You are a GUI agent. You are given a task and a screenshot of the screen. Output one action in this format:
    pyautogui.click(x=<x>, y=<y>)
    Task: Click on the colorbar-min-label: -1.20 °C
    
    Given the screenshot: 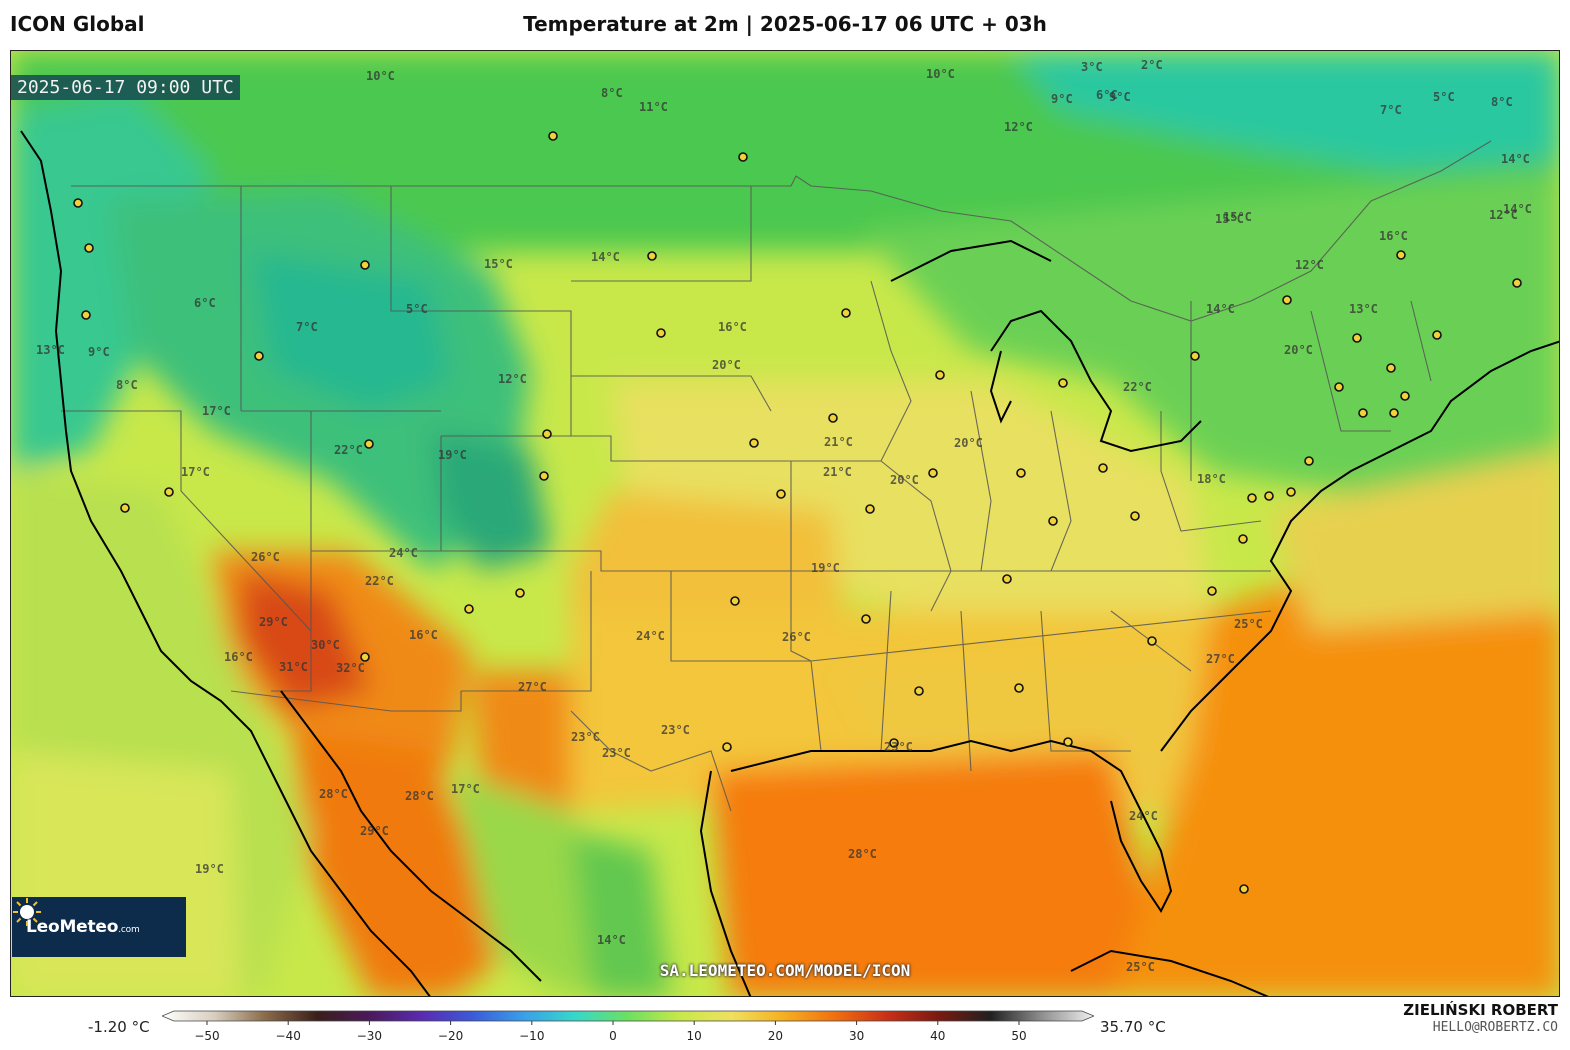 What is the action you would take?
    pyautogui.click(x=119, y=1027)
    